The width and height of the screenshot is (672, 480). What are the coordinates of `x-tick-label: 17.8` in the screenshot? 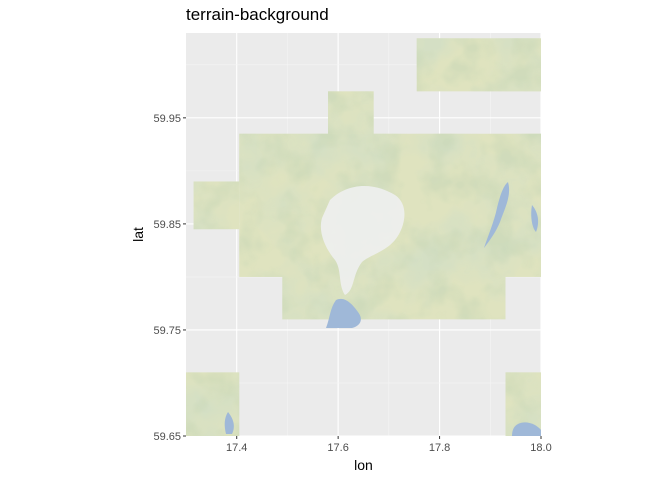 It's located at (439, 448).